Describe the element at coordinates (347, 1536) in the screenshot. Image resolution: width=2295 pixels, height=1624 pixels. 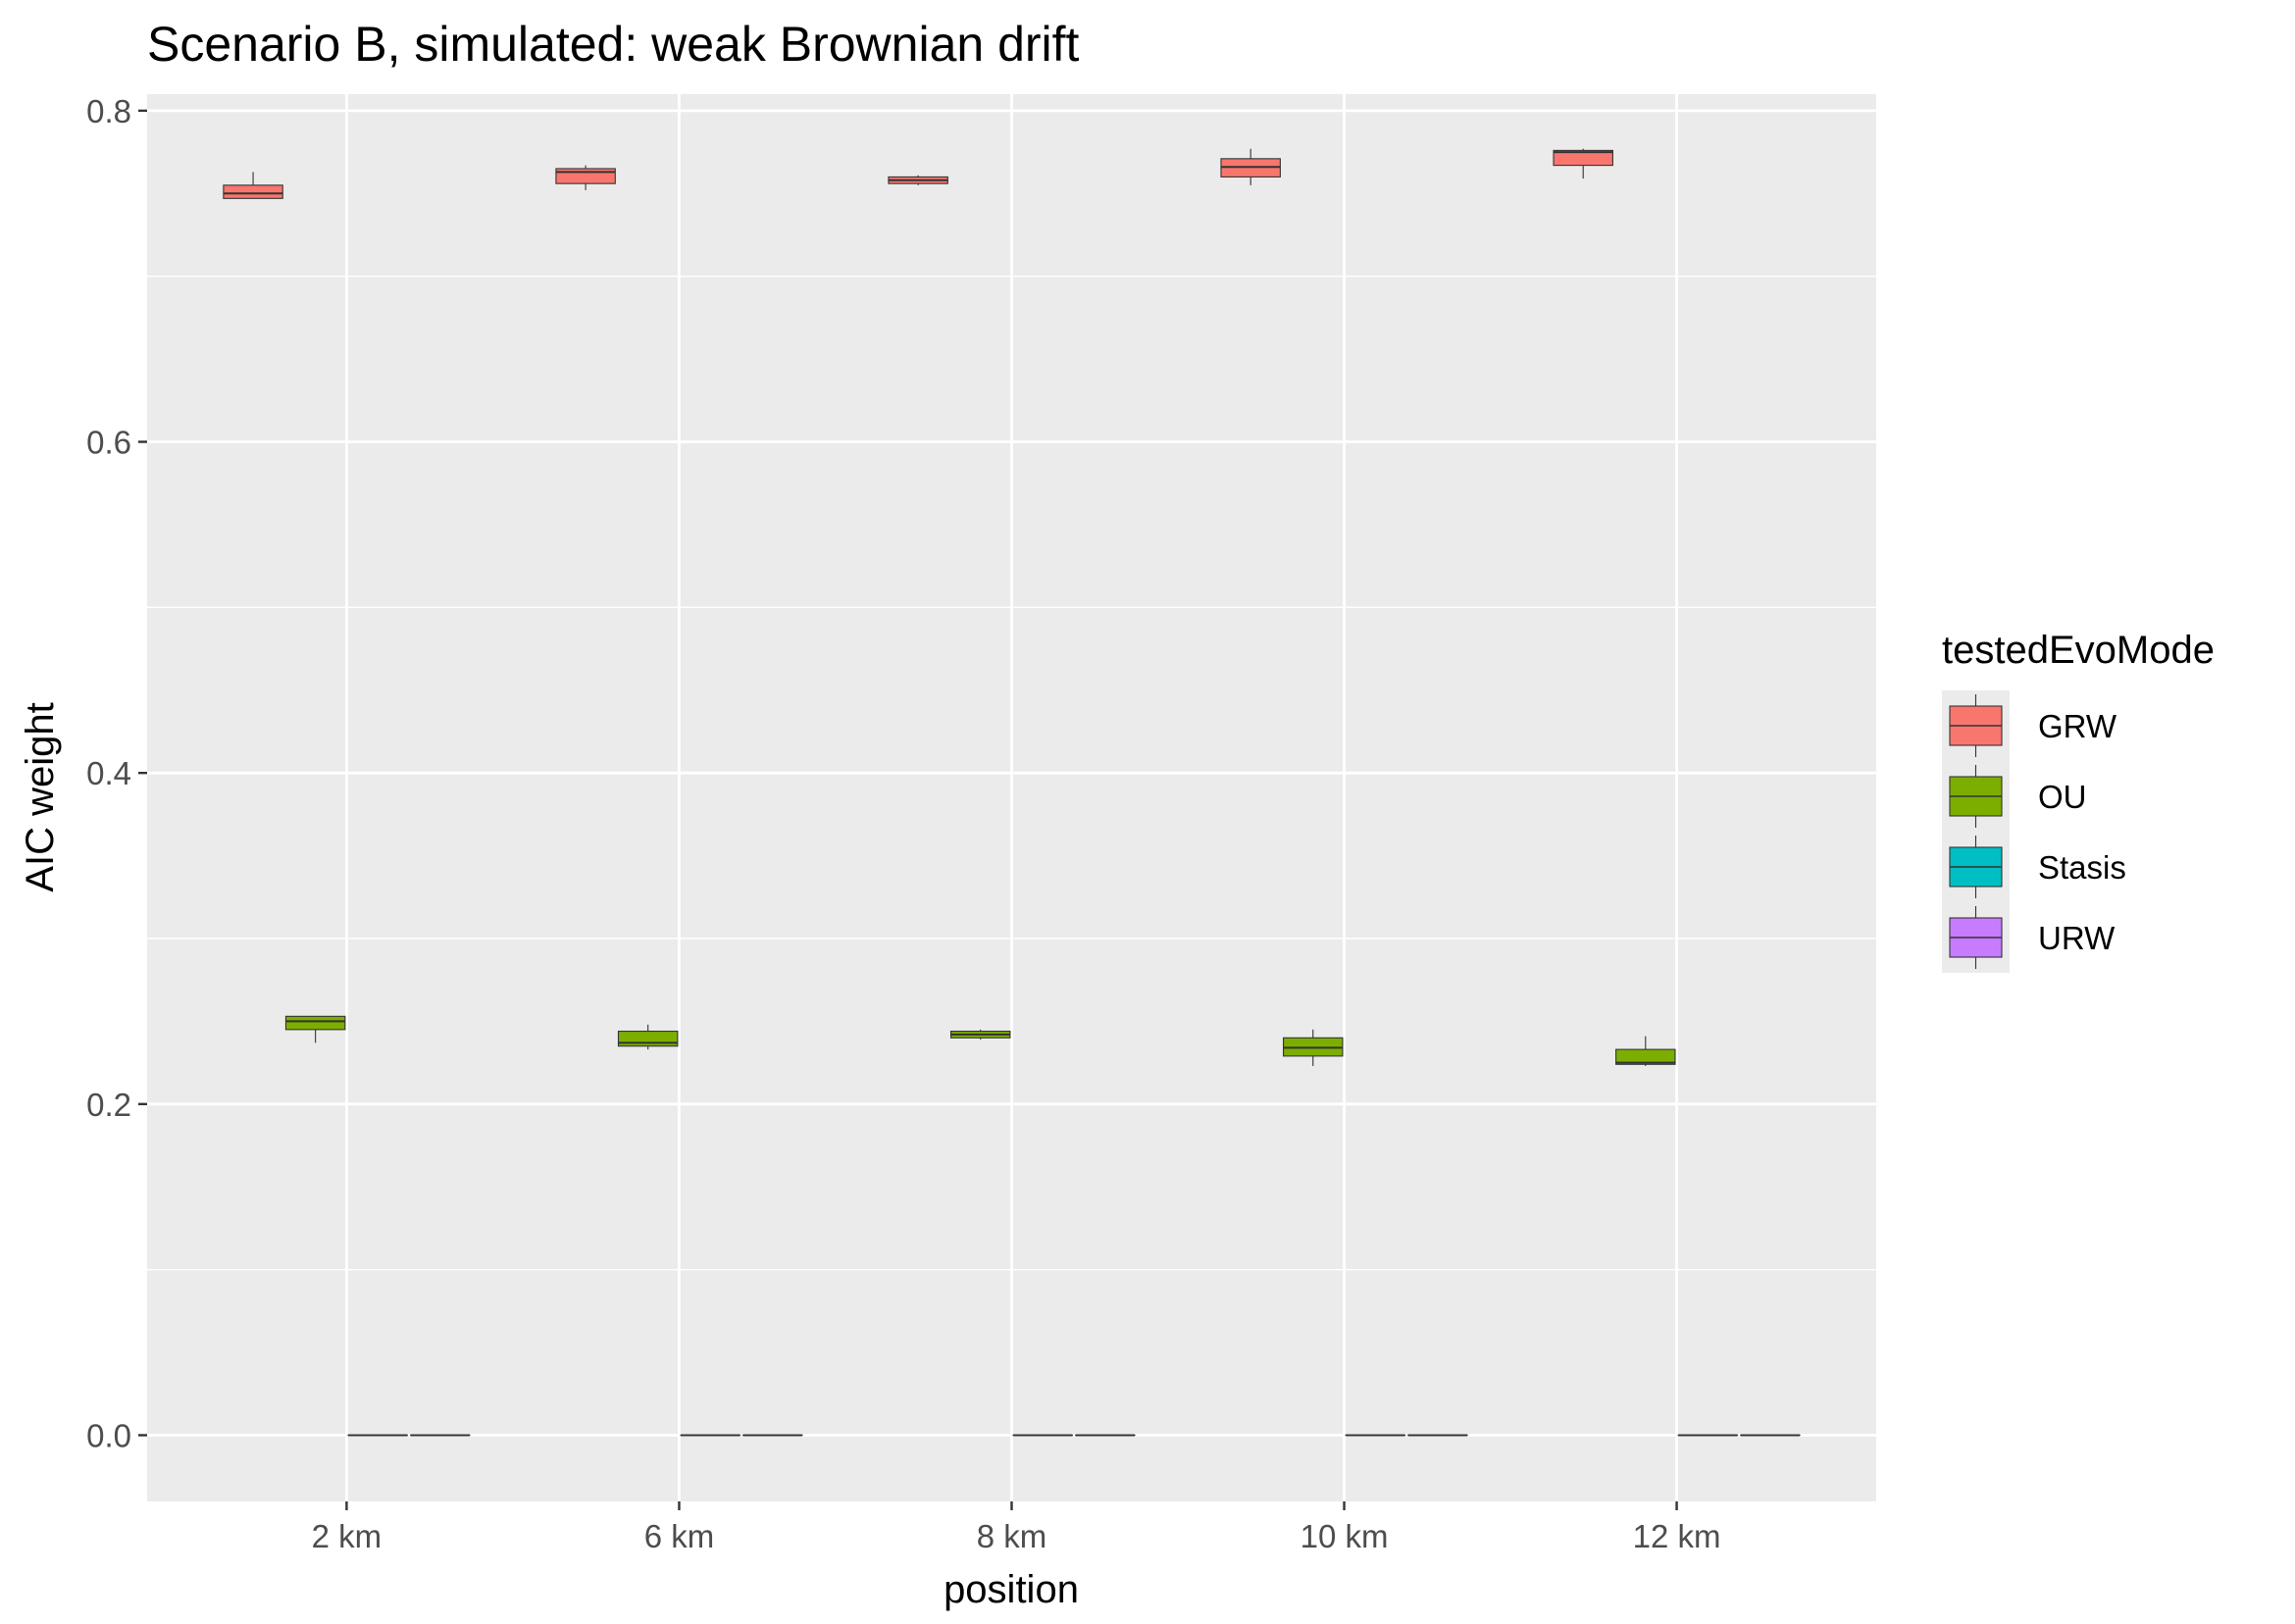
I see `x-tick-label: 2 km` at that location.